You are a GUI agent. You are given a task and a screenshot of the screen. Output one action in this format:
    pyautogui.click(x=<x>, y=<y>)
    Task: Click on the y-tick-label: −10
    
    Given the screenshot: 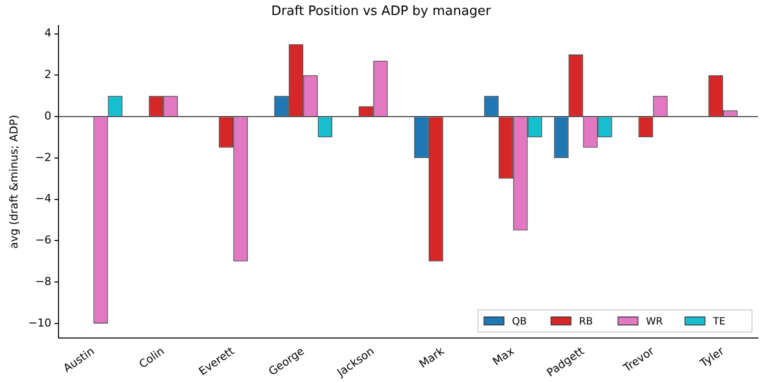 What is the action you would take?
    pyautogui.click(x=40, y=323)
    